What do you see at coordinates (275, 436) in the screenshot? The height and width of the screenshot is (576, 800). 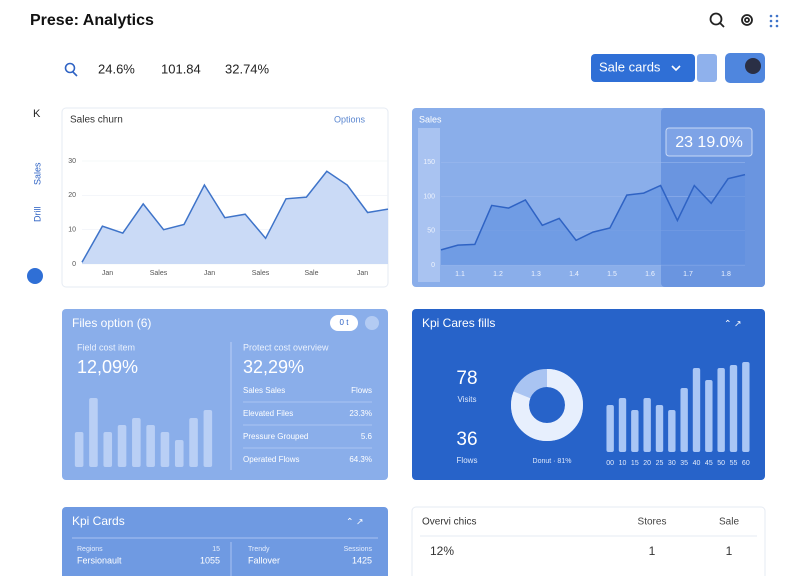 I see `row-label: Pressure Grouped` at bounding box center [275, 436].